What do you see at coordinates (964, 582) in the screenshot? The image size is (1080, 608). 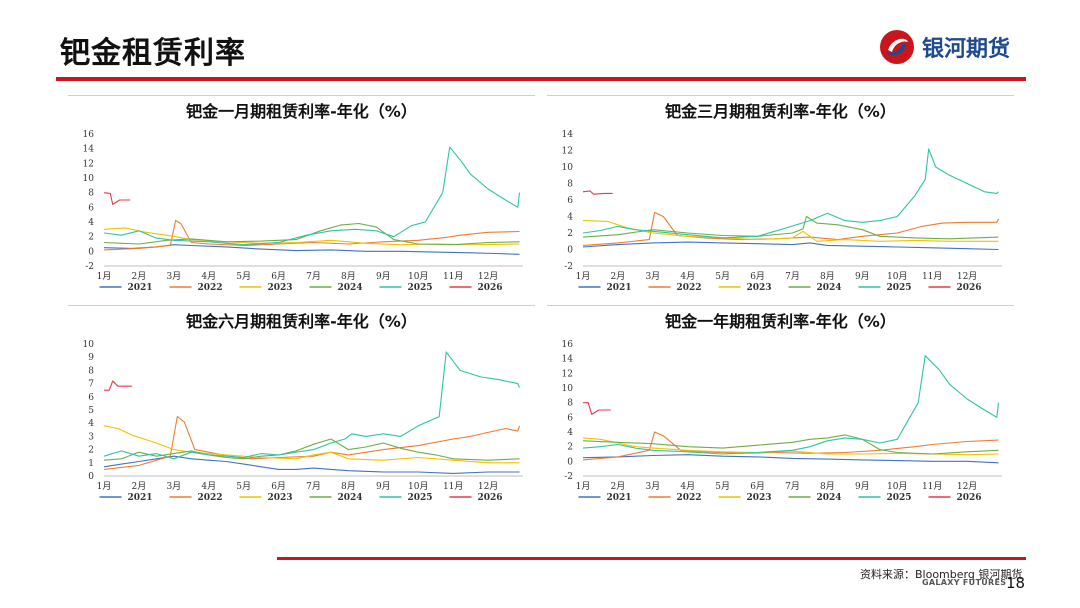 I see `brand-en-text: GALAXY FUTURES` at bounding box center [964, 582].